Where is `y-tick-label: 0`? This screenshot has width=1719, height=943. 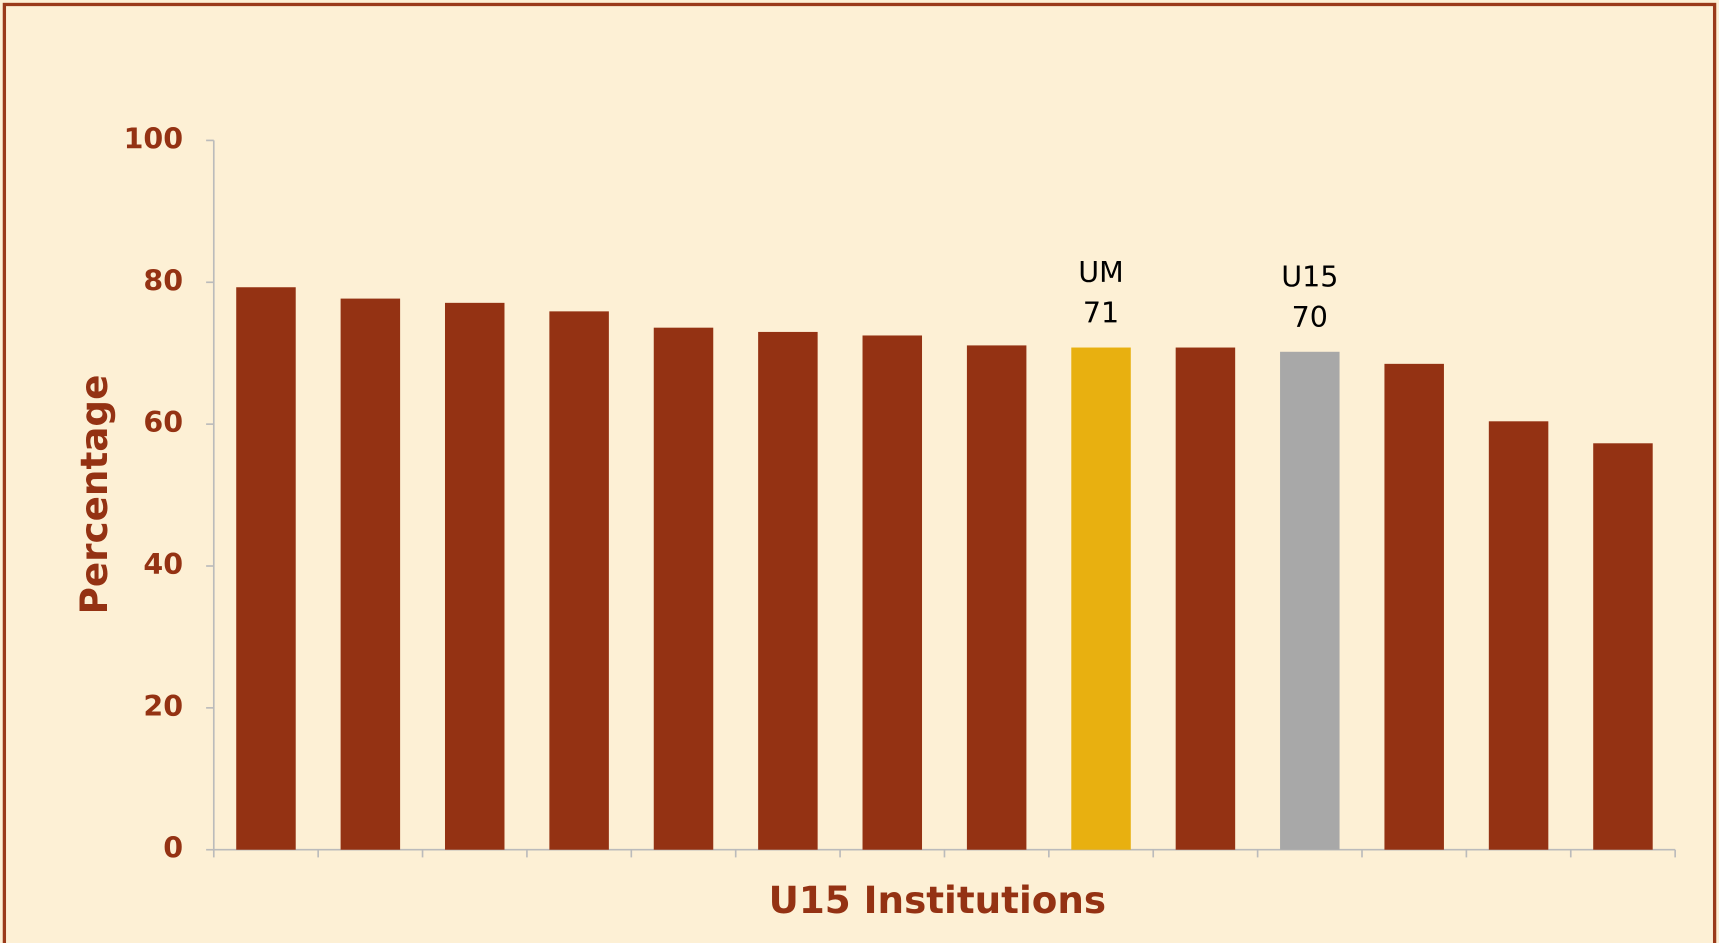
y-tick-label: 0 is located at coordinates (173, 848).